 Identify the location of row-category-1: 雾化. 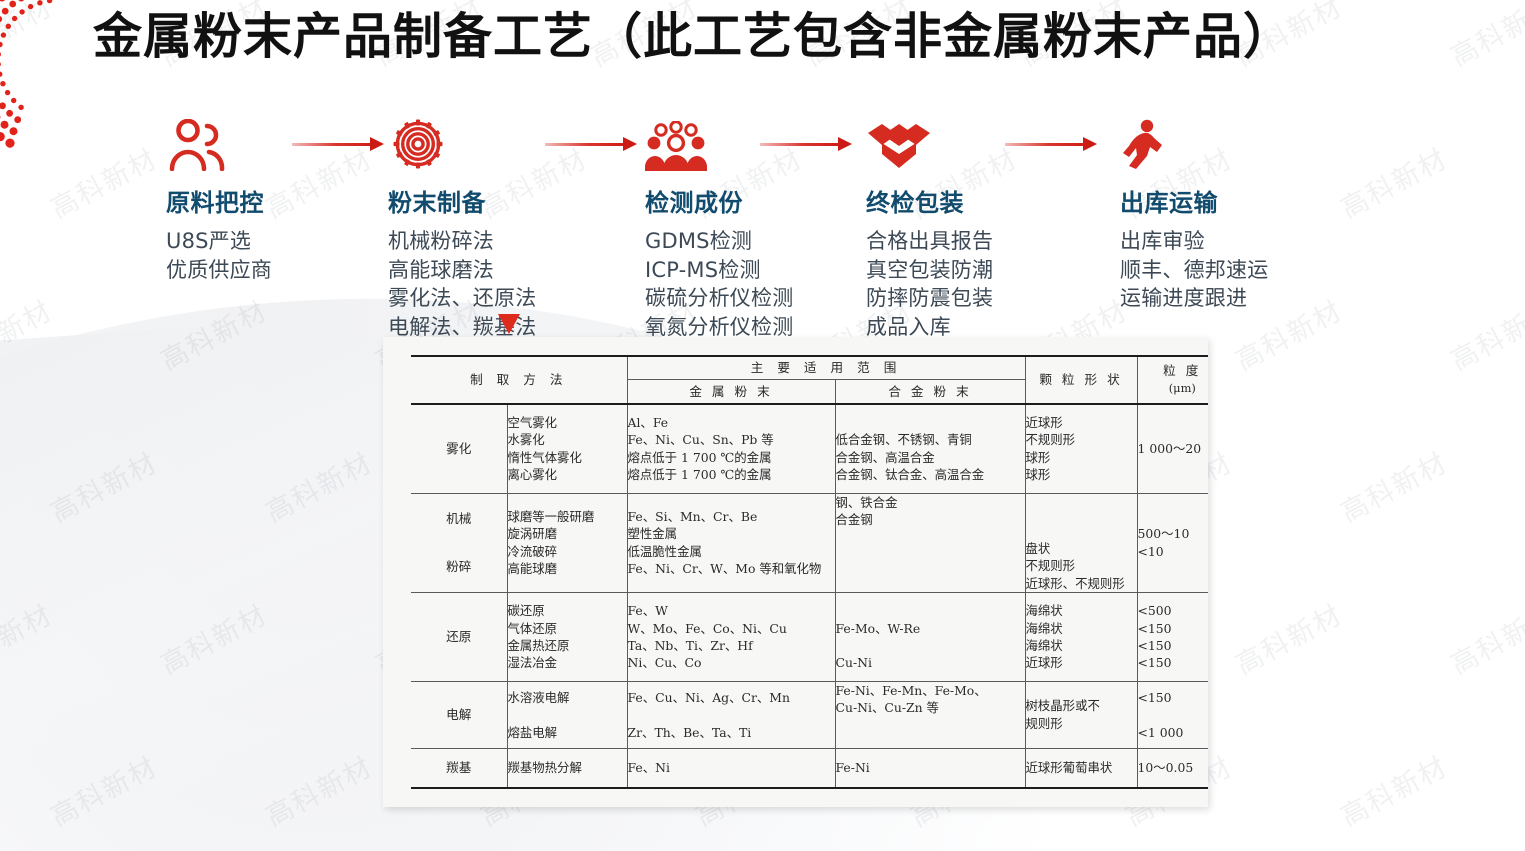
(459, 448).